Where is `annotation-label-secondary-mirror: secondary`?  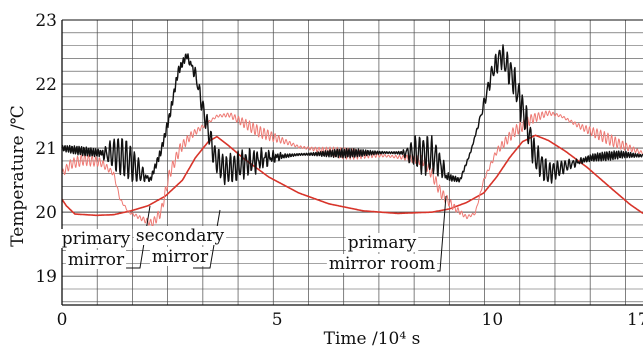
annotation-label-secondary-mirror: secondary is located at coordinates (180, 236).